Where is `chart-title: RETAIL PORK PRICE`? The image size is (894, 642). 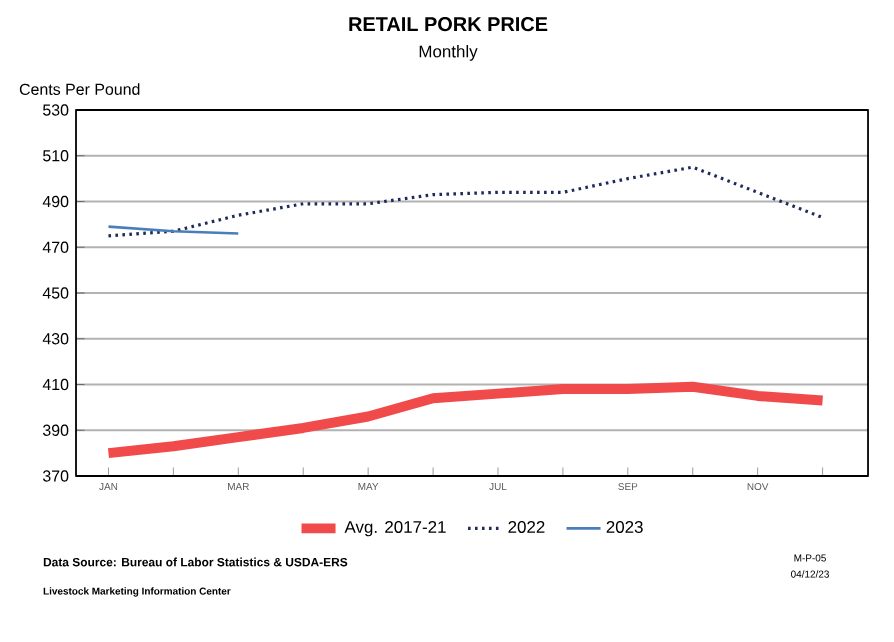
chart-title: RETAIL PORK PRICE is located at coordinates (448, 24).